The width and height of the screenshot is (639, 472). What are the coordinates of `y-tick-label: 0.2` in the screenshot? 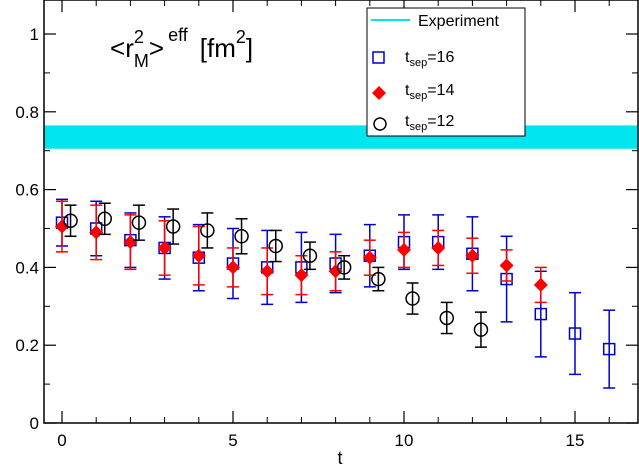 It's located at (27, 345).